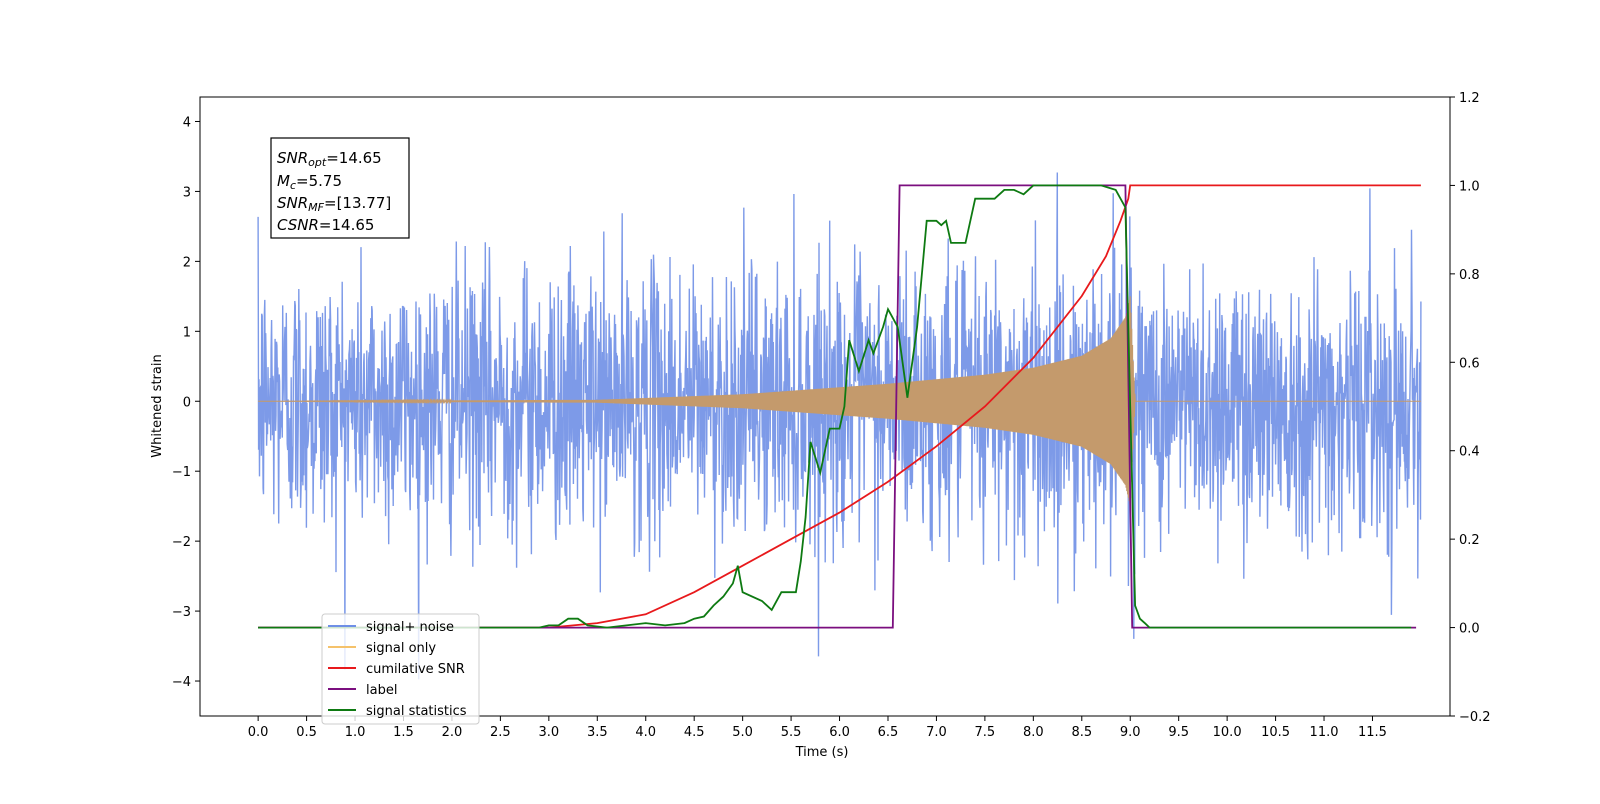 The width and height of the screenshot is (1600, 804). Describe the element at coordinates (381, 690) in the screenshot. I see `legend-label: label` at that location.